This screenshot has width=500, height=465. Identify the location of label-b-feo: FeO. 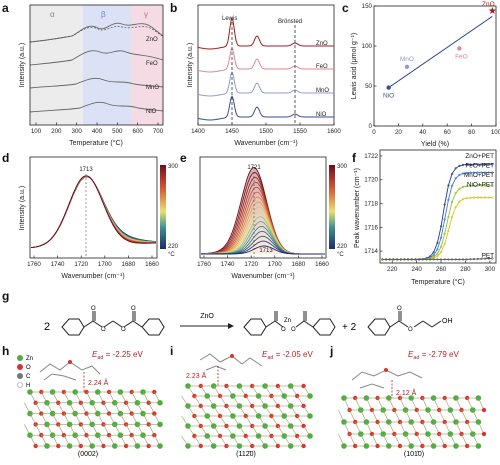
(322, 67).